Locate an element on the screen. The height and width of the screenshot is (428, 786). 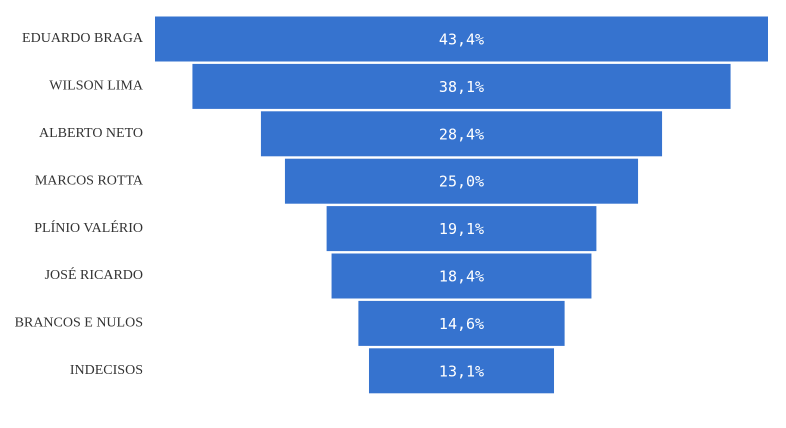
value-label: 28,4% is located at coordinates (461, 134).